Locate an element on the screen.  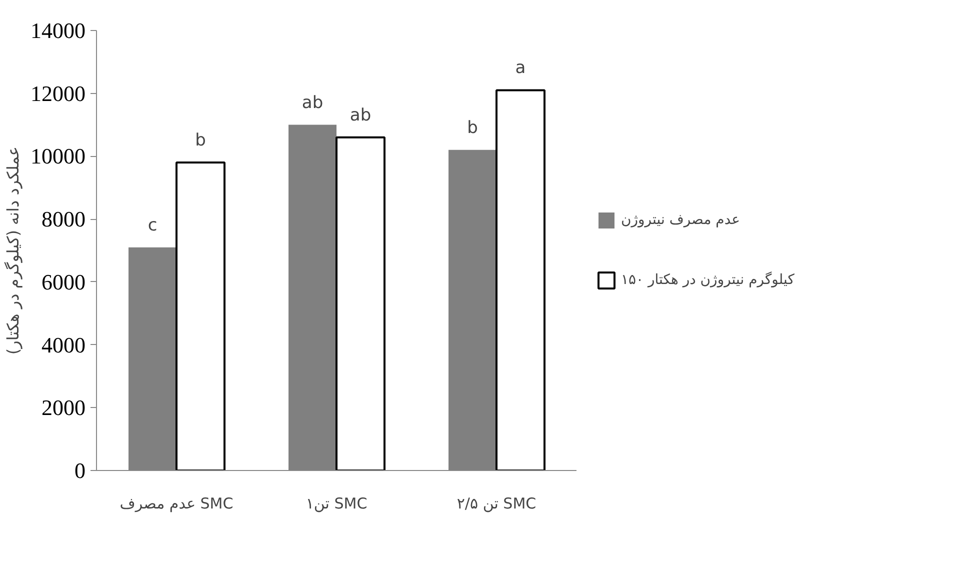
y-tick-label: 8000 is located at coordinates (64, 219).